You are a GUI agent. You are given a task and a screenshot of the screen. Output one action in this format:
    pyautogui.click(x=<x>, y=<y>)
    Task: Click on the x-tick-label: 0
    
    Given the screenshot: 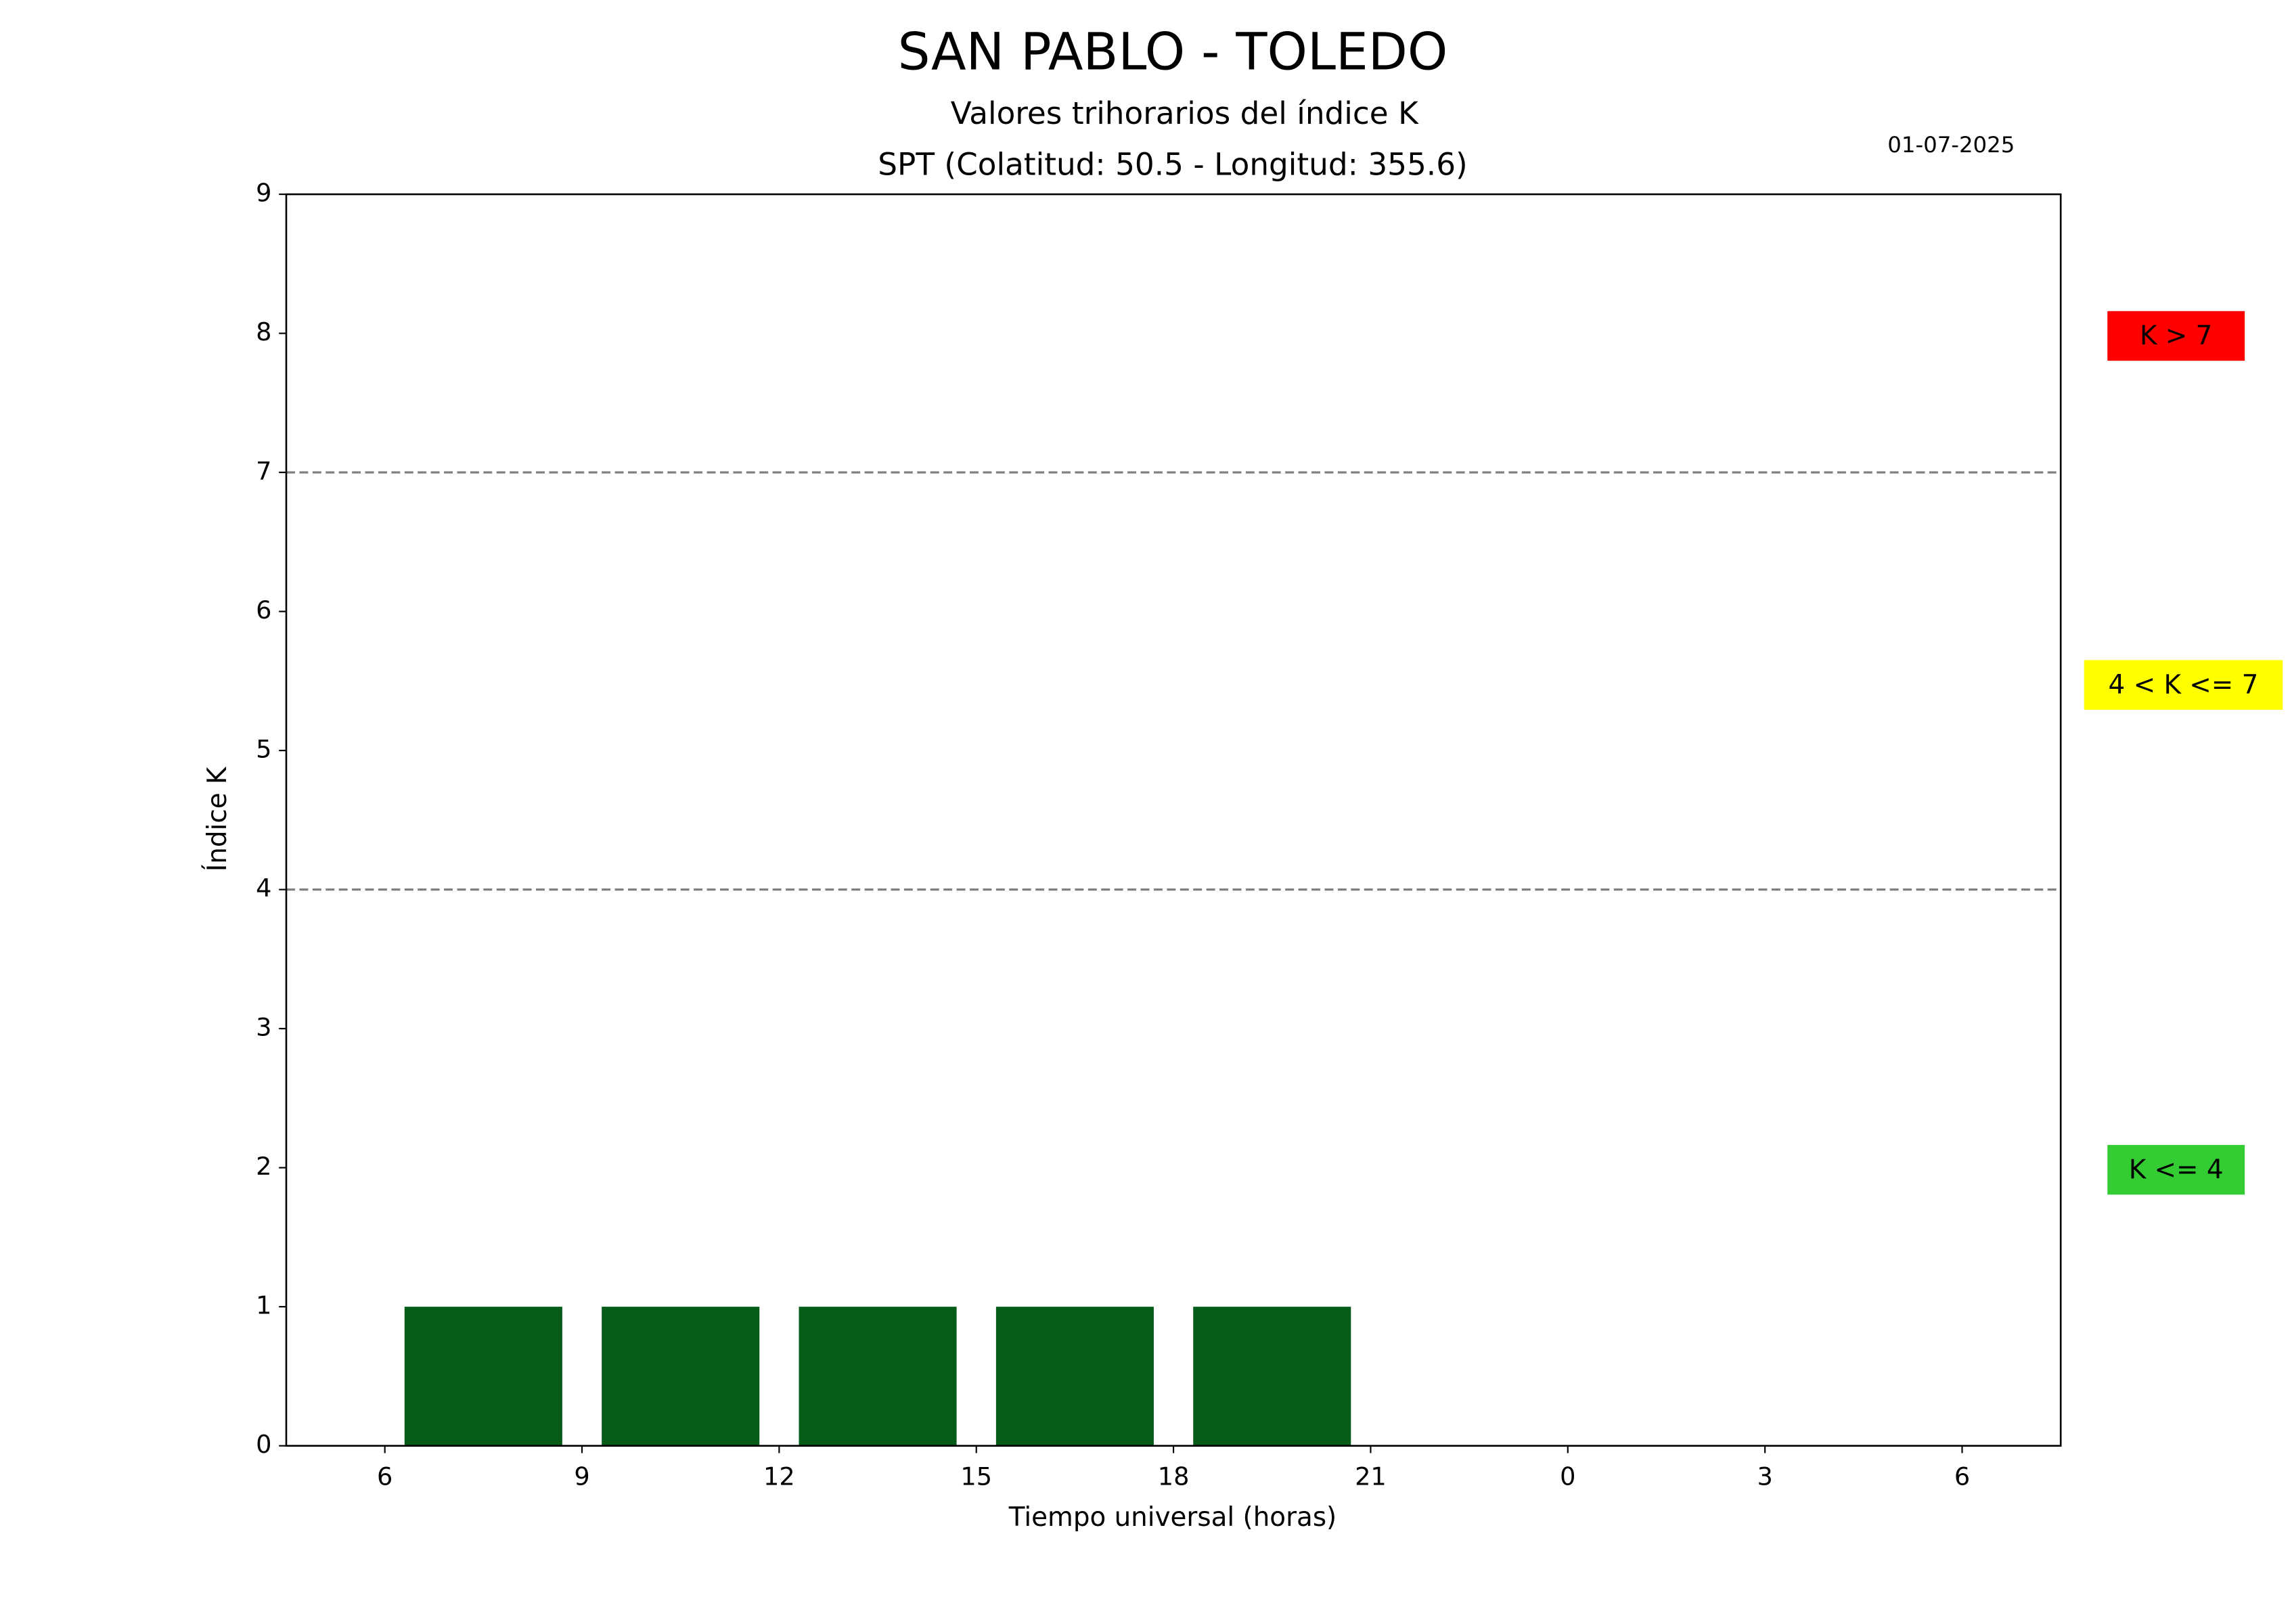 What is the action you would take?
    pyautogui.click(x=1567, y=1476)
    